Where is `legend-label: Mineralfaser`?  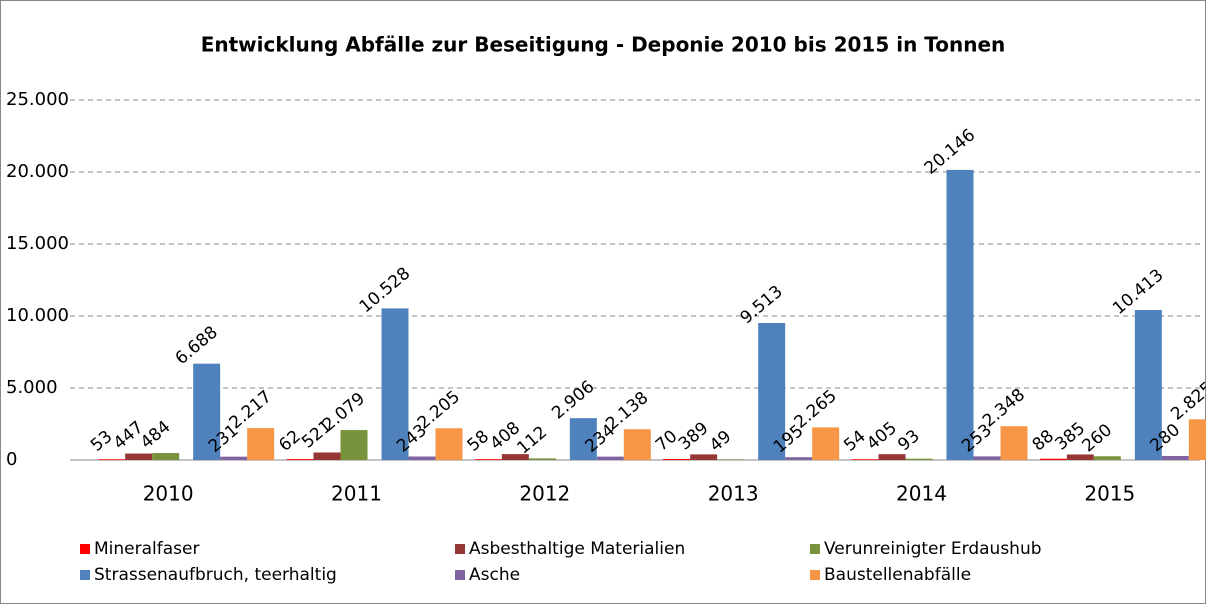 legend-label: Mineralfaser is located at coordinates (146, 549).